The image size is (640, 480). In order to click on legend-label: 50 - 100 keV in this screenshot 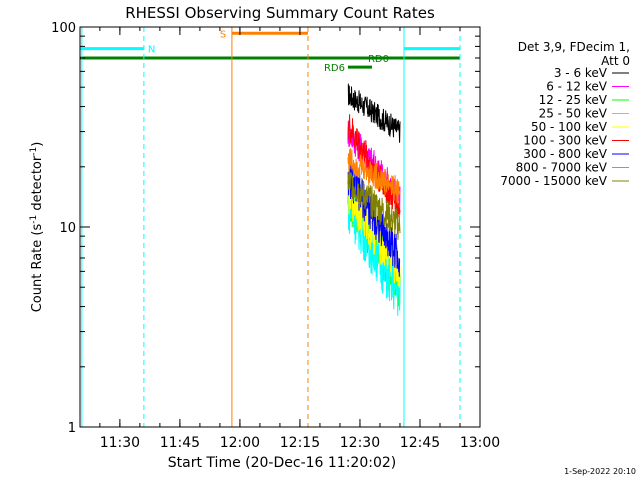, I will do `click(569, 127)`.